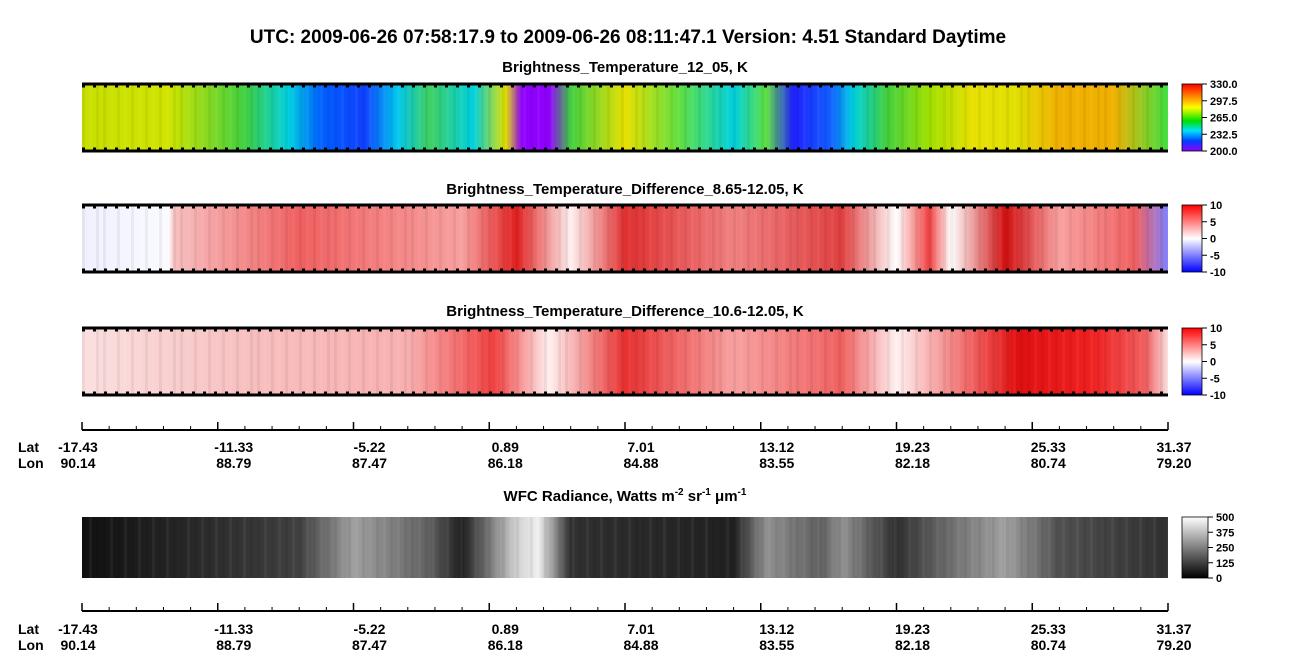  I want to click on lat-label: -11.33, so click(233, 447).